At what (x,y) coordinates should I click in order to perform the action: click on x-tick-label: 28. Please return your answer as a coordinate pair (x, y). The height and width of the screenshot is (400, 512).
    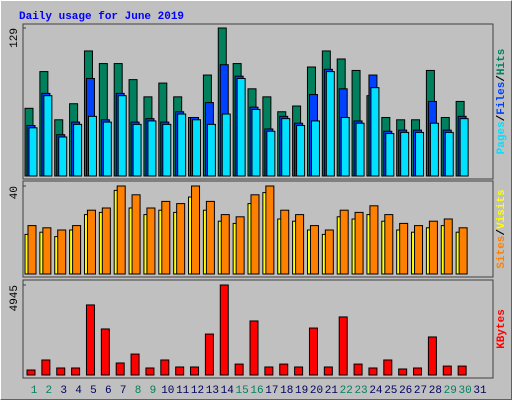
    Looking at the image, I should click on (435, 391).